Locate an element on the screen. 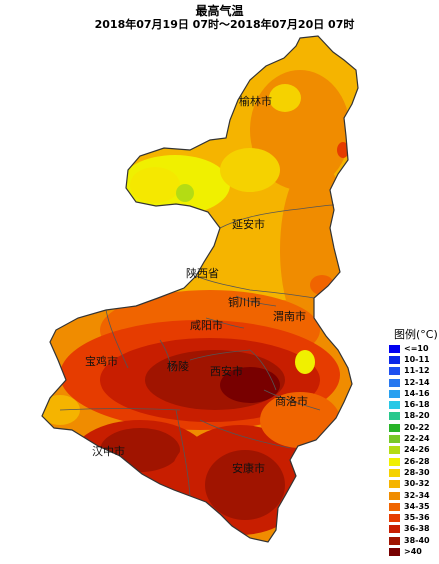 The image size is (439, 564). legend-row: <=10 is located at coordinates (414, 348).